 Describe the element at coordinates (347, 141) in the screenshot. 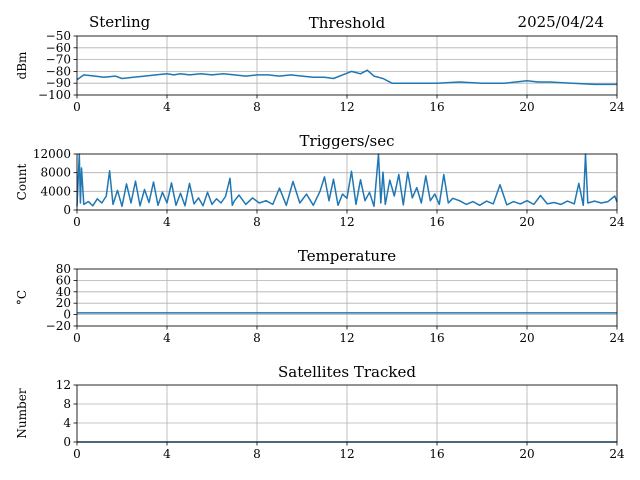

I see `chart-title: Triggers/sec` at that location.